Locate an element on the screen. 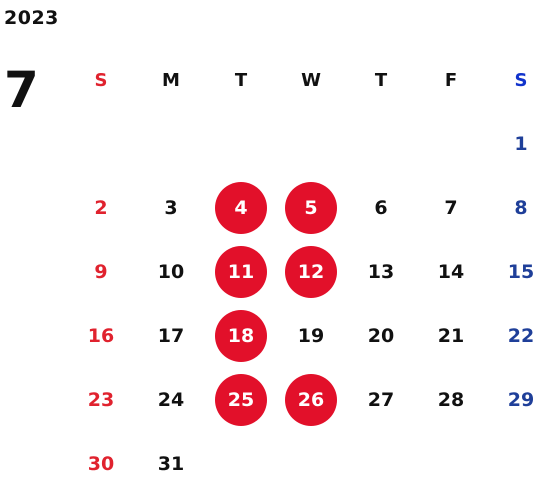  day-number: 9 is located at coordinates (101, 271).